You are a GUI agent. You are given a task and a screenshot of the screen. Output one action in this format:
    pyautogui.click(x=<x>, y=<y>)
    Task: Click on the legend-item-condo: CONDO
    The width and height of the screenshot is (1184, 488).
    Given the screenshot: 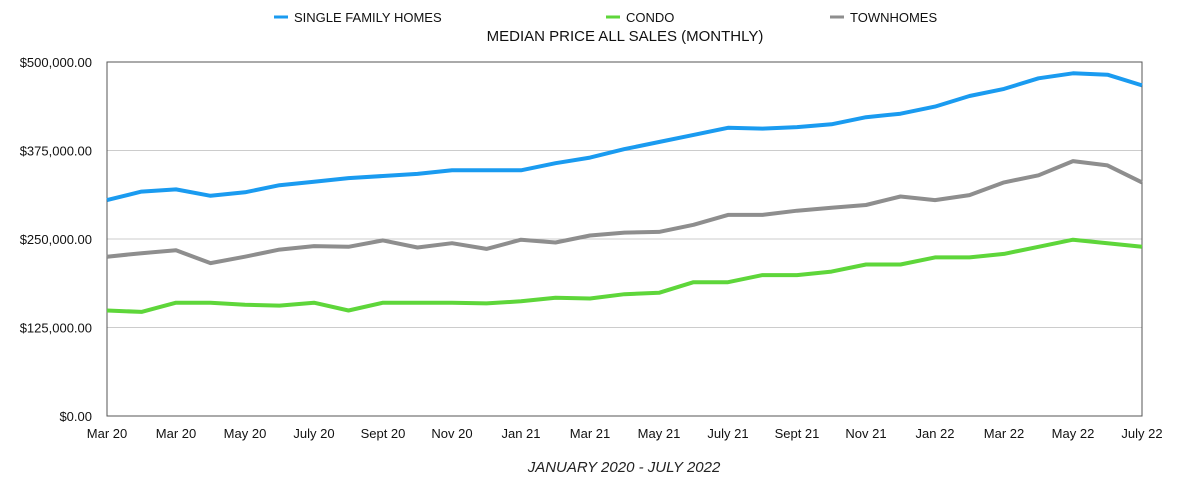 What is the action you would take?
    pyautogui.click(x=640, y=17)
    